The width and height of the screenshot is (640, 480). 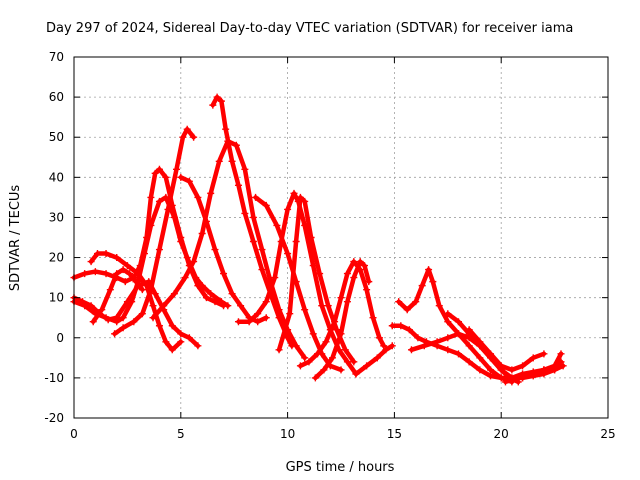 What do you see at coordinates (54, 378) in the screenshot?
I see `y-tick-label: -10` at bounding box center [54, 378].